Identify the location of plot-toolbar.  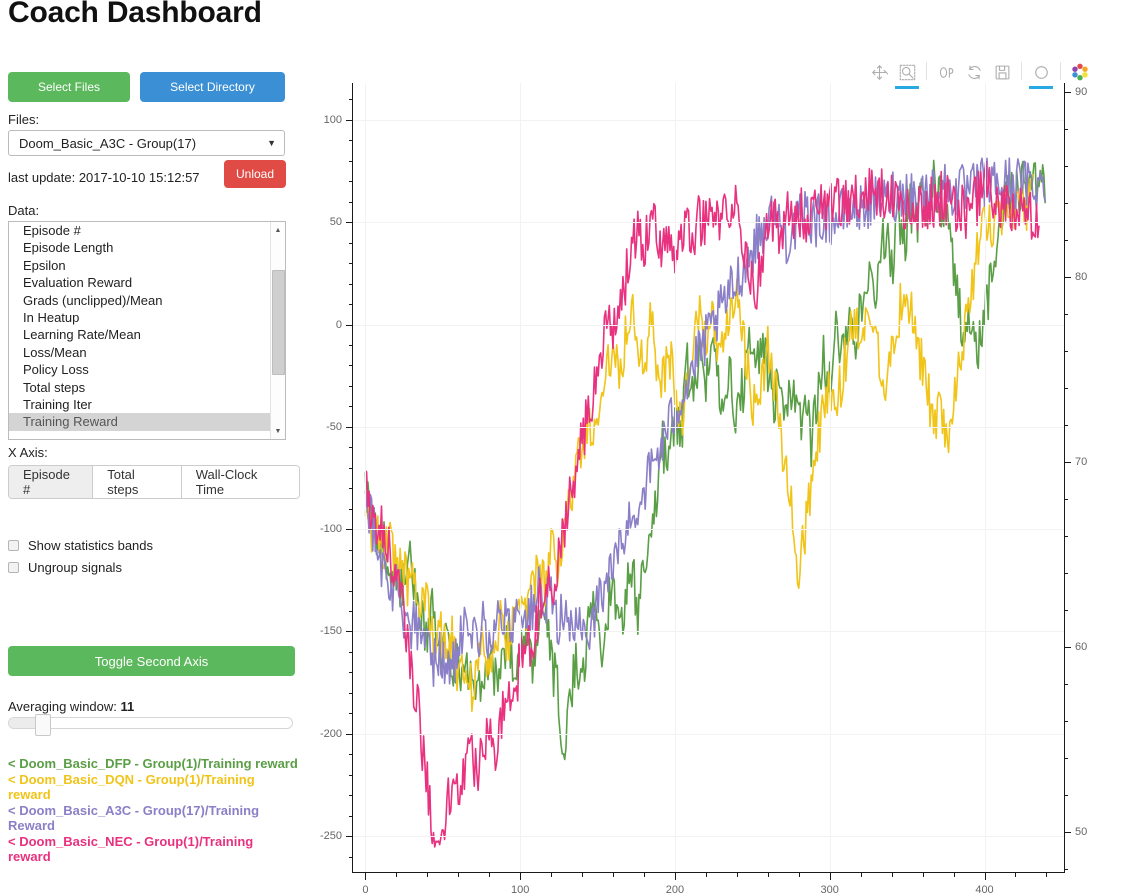
(979, 72).